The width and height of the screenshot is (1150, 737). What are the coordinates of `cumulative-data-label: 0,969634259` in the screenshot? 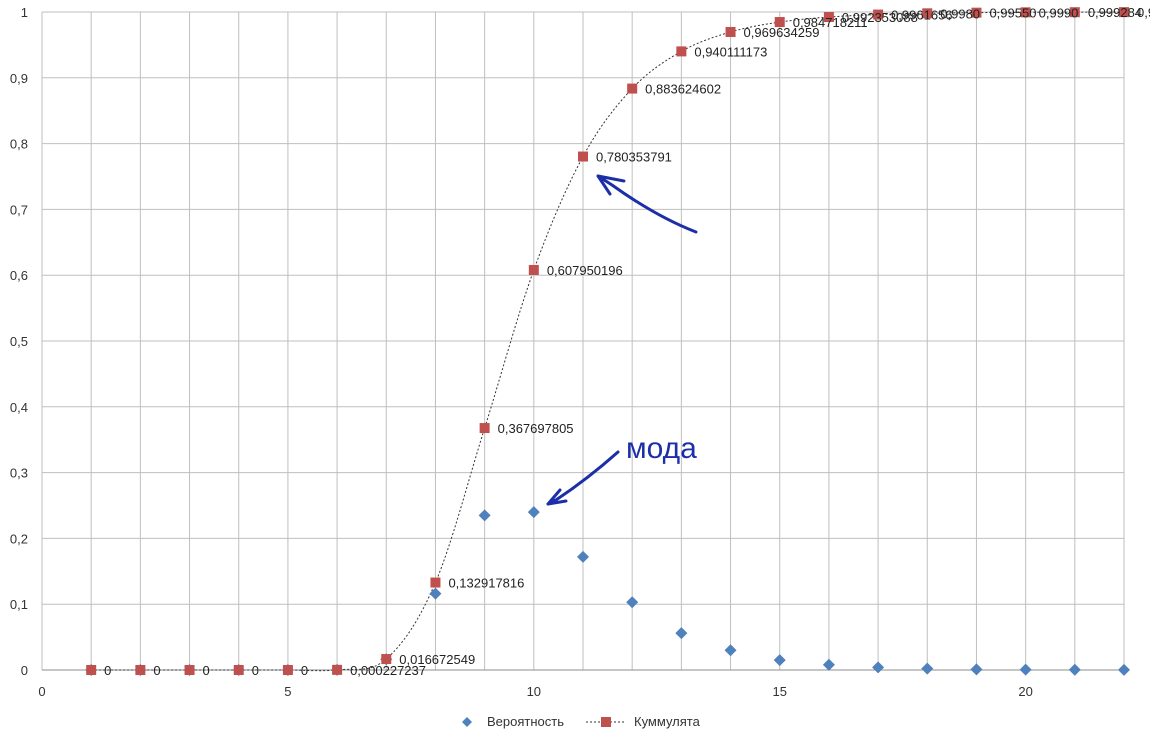 It's located at (782, 32).